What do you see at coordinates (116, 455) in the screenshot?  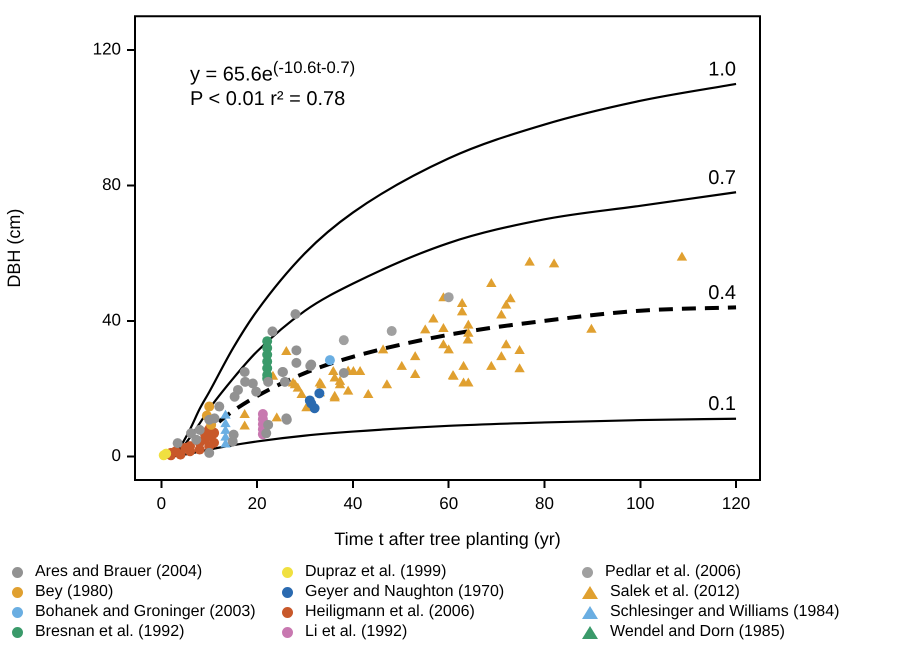 I see `y-tick-label: 0` at bounding box center [116, 455].